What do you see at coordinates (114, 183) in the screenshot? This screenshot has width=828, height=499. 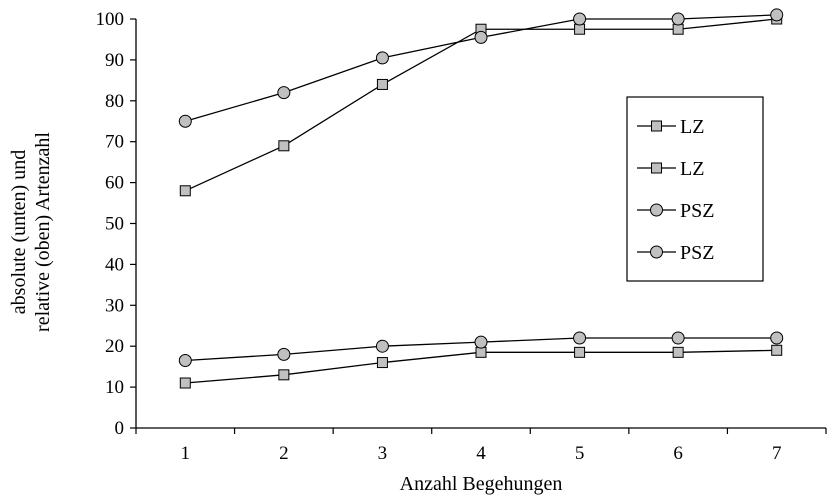 I see `y-tick-label: 60` at bounding box center [114, 183].